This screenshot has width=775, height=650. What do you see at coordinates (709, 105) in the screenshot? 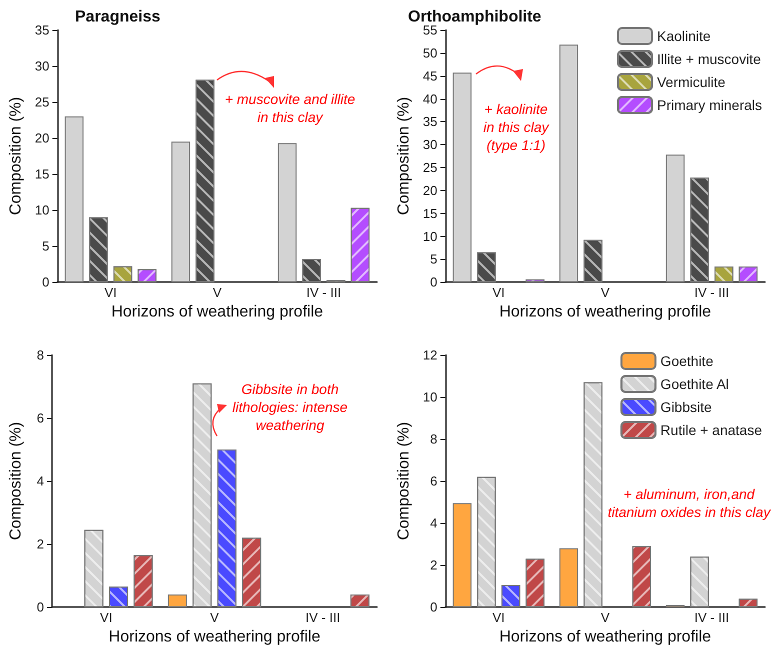
I see `legend-label: Primary minerals` at bounding box center [709, 105].